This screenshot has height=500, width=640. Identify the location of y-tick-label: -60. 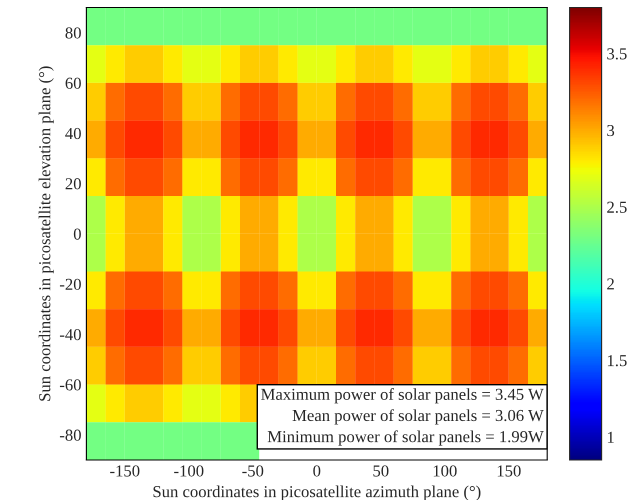
(70, 385).